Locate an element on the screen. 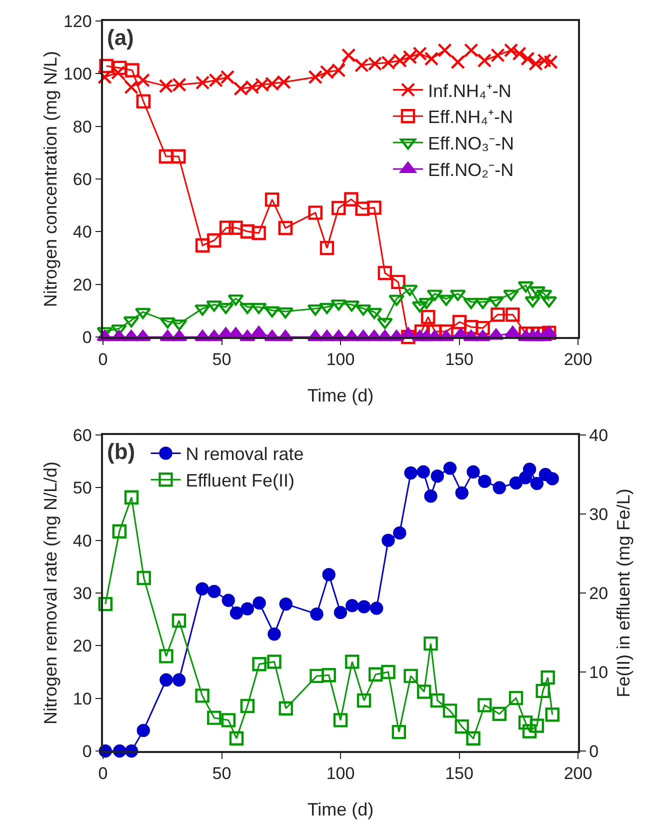 The width and height of the screenshot is (659, 828). y2-tick-label: 30 is located at coordinates (598, 514).